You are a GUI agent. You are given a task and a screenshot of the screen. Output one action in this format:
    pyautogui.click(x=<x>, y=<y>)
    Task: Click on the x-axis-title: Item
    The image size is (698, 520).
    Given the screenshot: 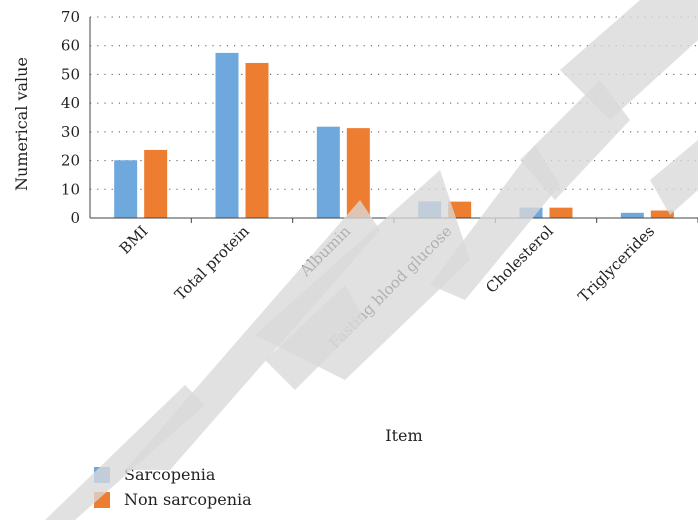 What is the action you would take?
    pyautogui.click(x=403, y=435)
    